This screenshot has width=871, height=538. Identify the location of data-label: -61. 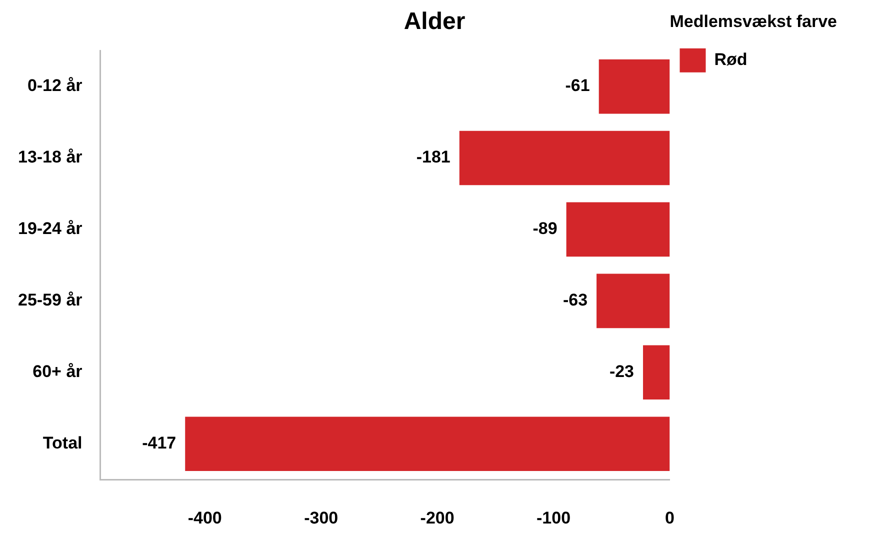
(577, 86).